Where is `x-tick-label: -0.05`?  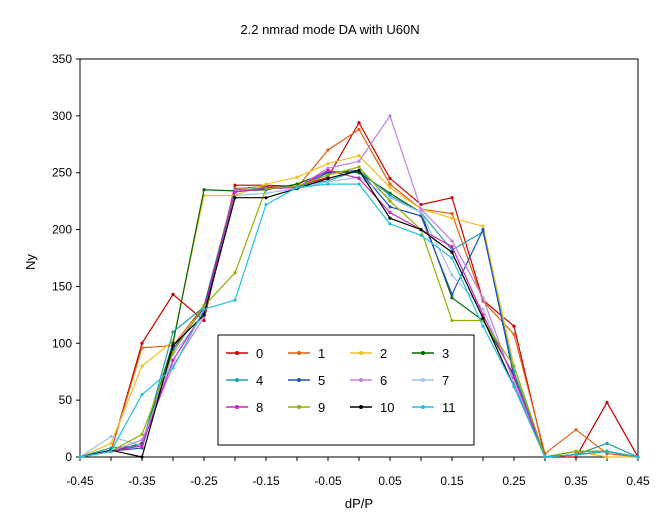 x-tick-label: -0.05 is located at coordinates (328, 481).